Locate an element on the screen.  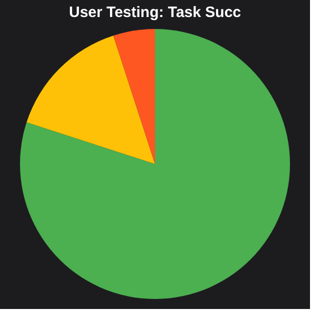
pie-slice is located at coordinates (134, 96).